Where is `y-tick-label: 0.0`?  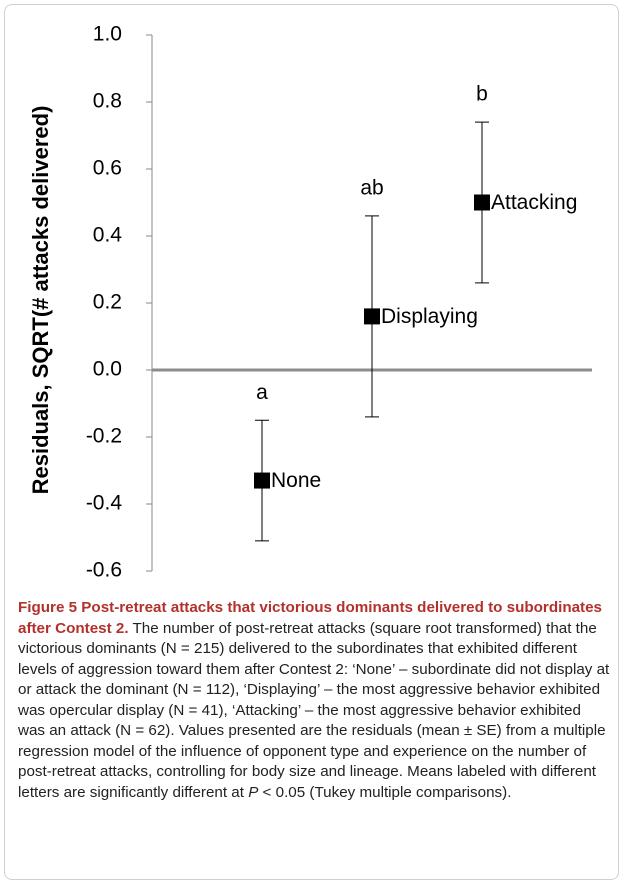
y-tick-label: 0.0 is located at coordinates (107, 369).